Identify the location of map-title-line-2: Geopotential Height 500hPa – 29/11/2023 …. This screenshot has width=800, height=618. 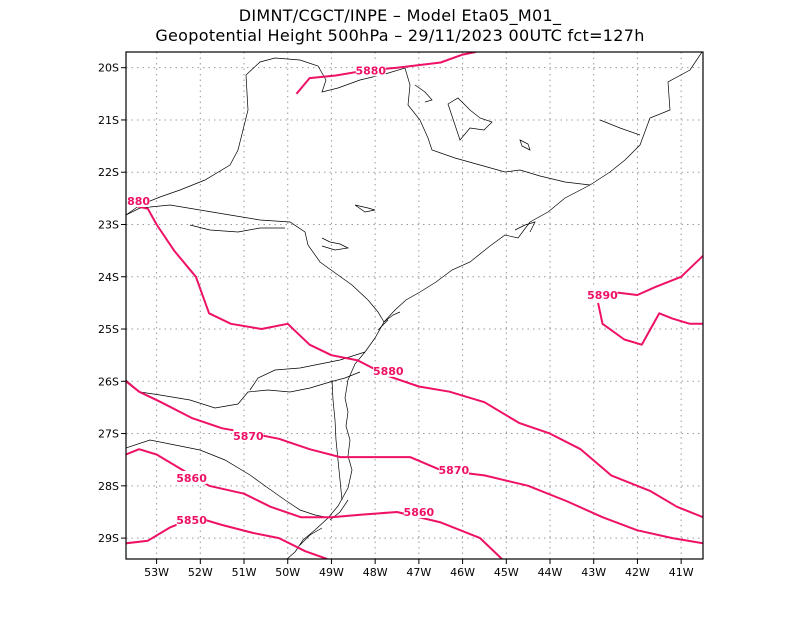
(400, 35).